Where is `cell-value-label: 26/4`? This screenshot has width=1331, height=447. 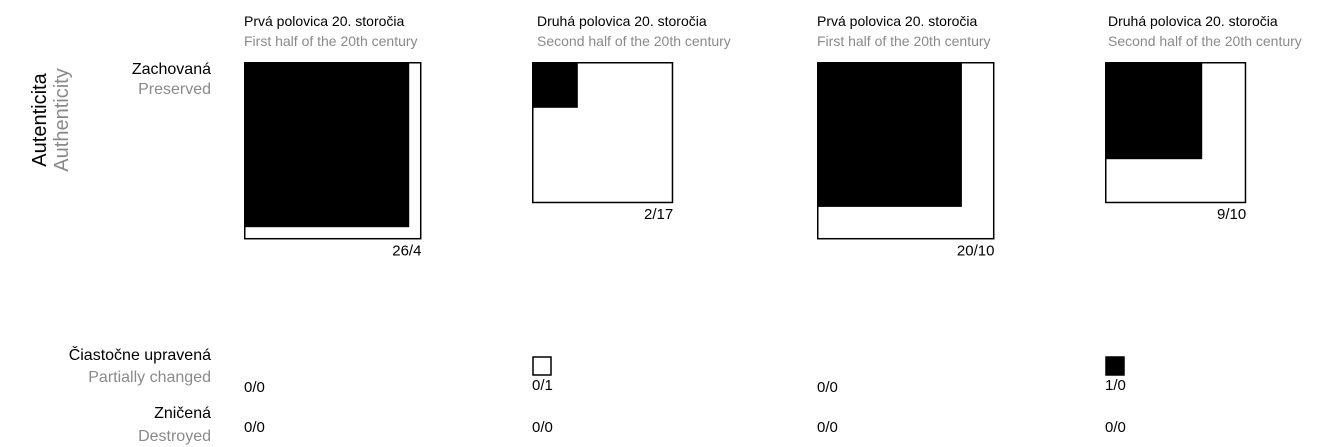
cell-value-label: 26/4 is located at coordinates (406, 250).